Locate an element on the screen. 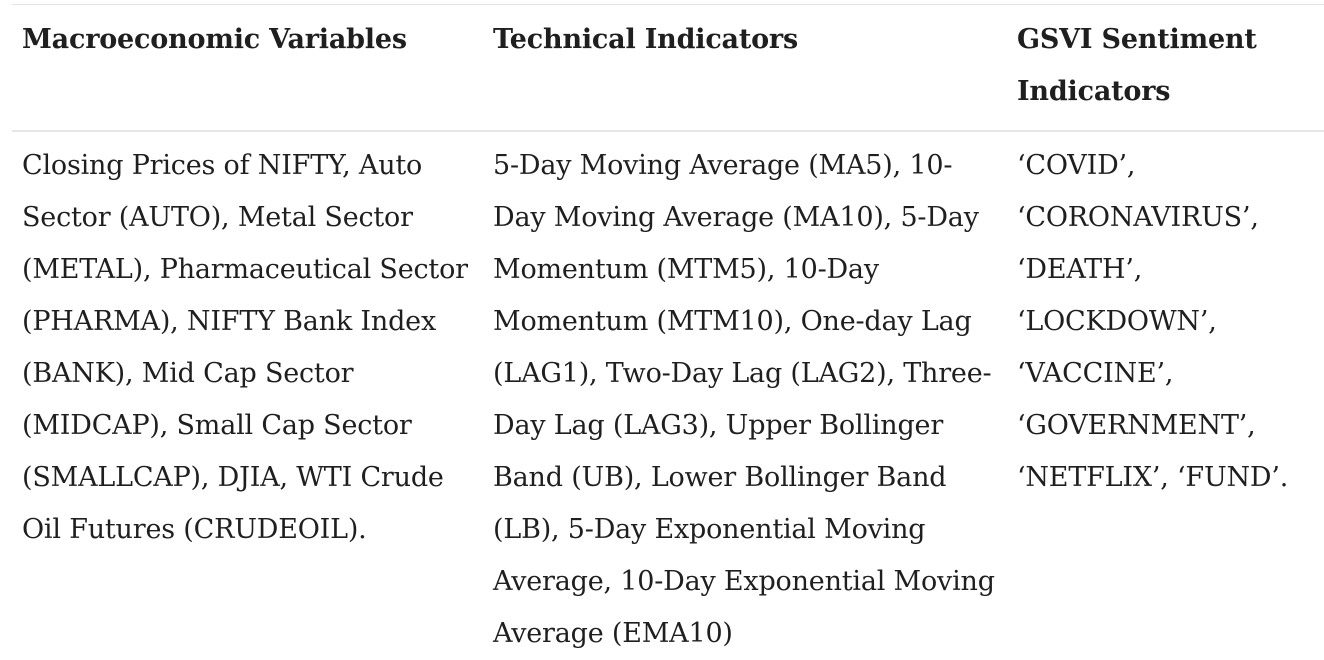  header-macroeconomic-variables: Macroeconomic Variables is located at coordinates (214, 39).